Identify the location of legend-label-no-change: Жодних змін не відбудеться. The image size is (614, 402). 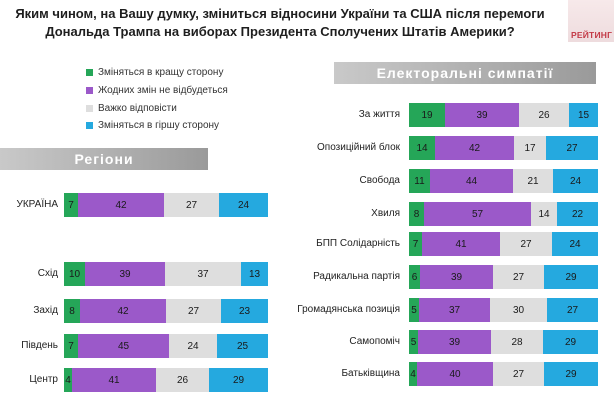
(163, 91).